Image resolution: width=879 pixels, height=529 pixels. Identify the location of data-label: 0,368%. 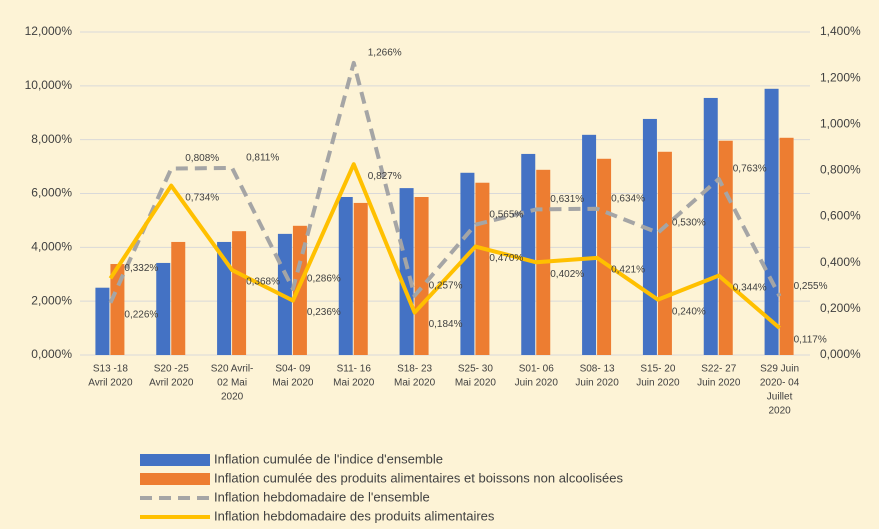
(263, 282).